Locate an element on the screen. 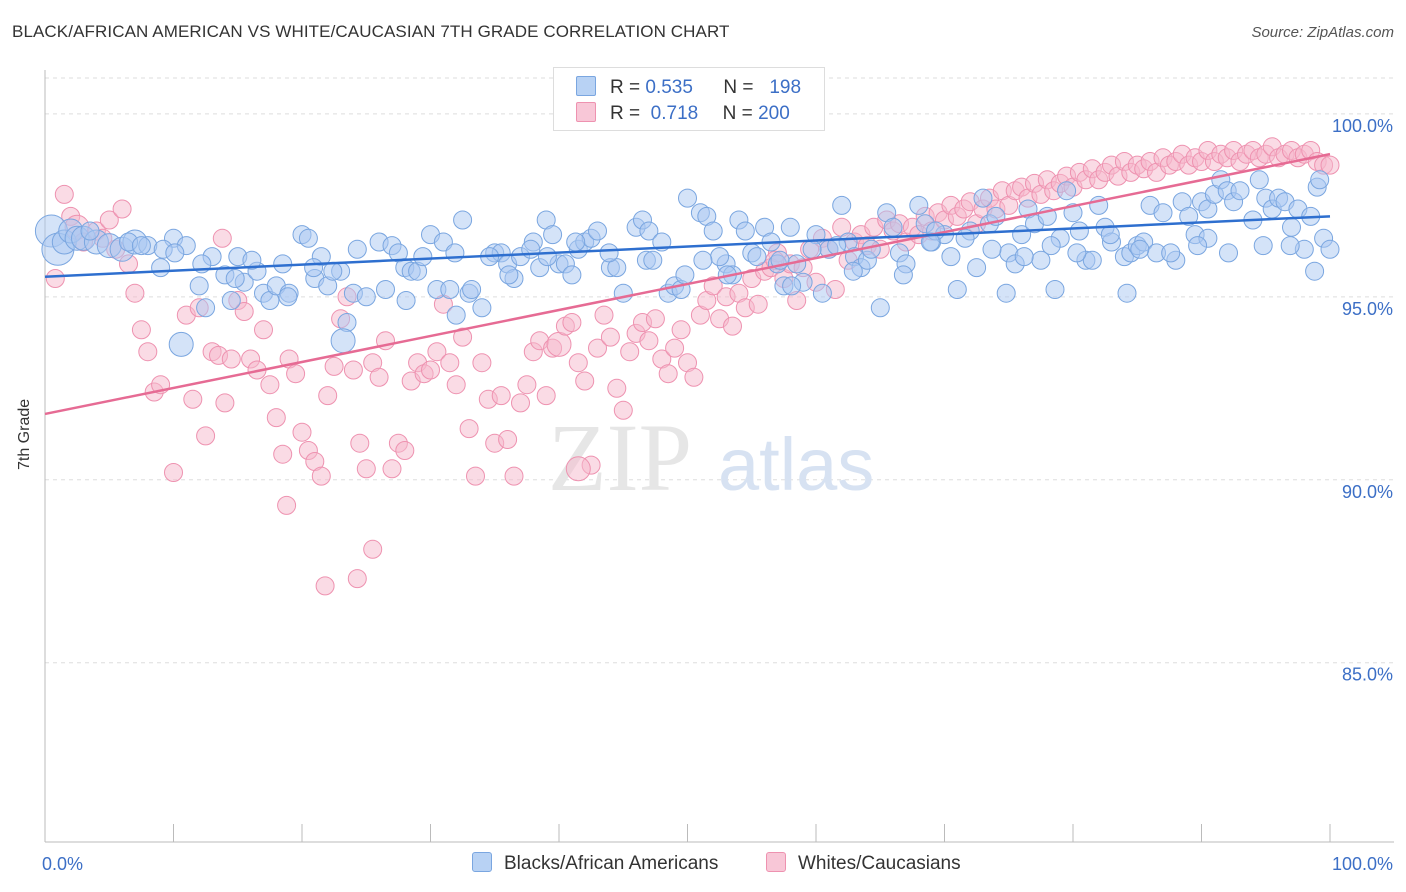 This screenshot has width=1406, height=892. watermark-atlas: atlas is located at coordinates (796, 464).